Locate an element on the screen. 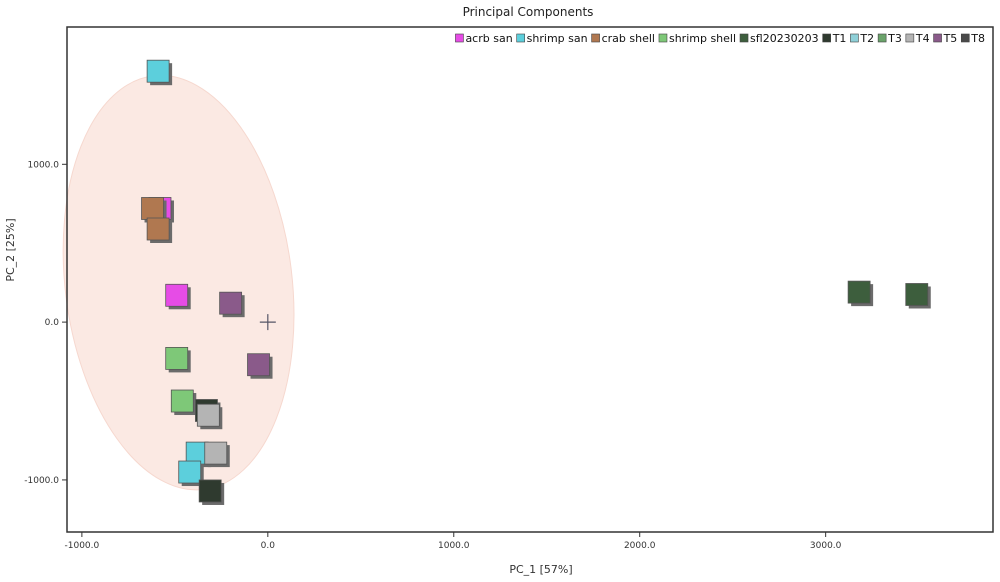 The image size is (1000, 582). legend-label: crab shell is located at coordinates (628, 38).